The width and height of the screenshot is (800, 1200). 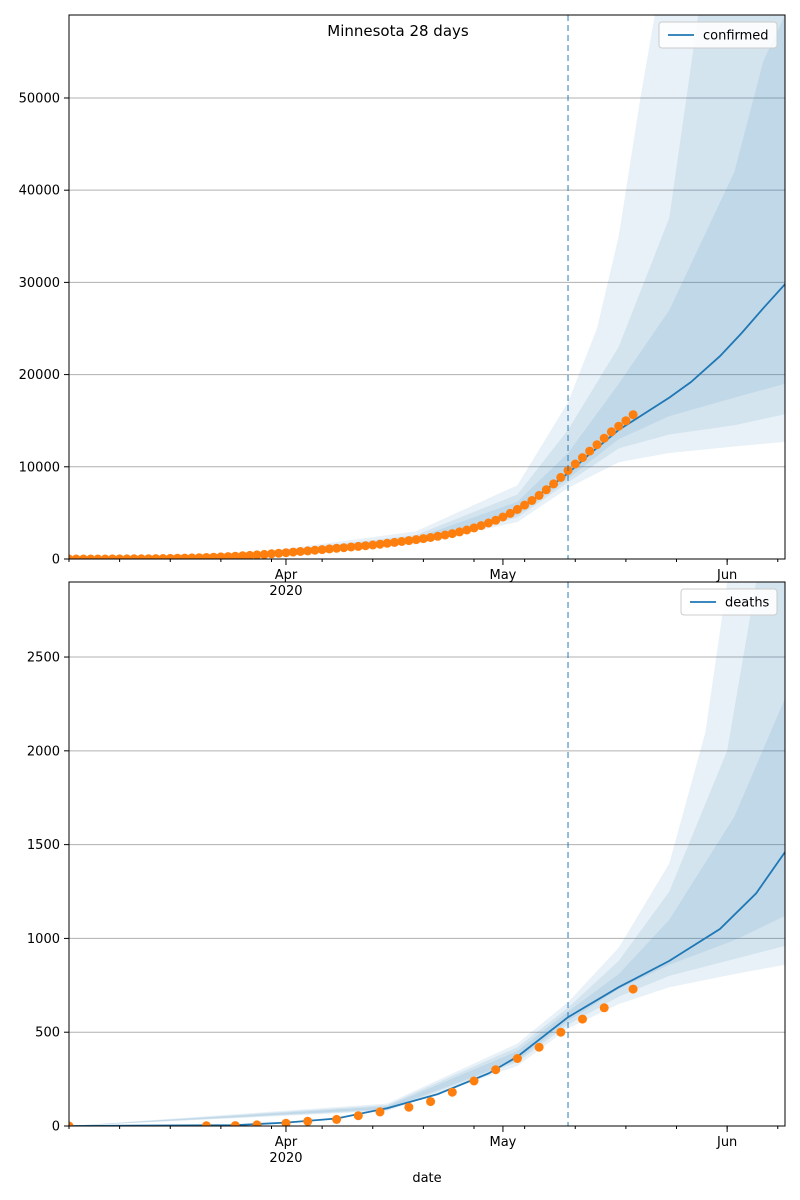 I want to click on y-tick-label: 2500, so click(x=43, y=658).